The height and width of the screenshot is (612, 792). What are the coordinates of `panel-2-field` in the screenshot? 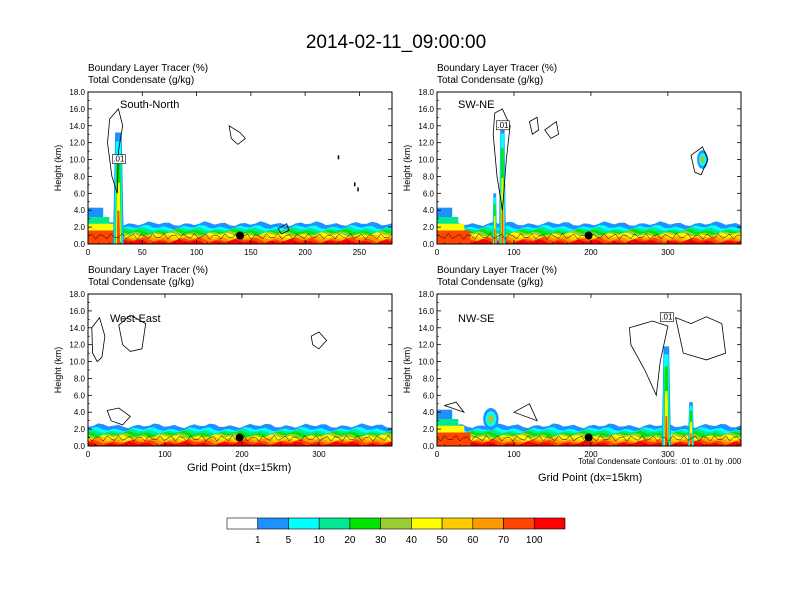 It's located at (589, 176).